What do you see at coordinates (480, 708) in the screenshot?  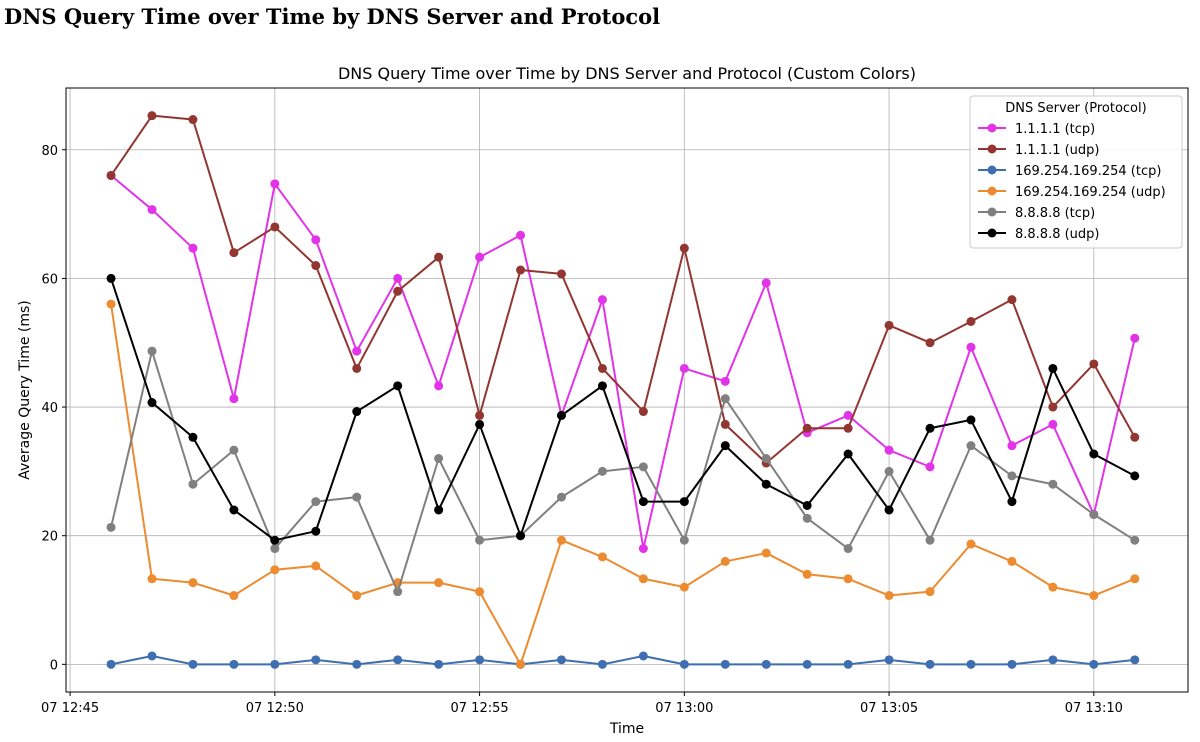 I see `x-tick-label: 07 12:55` at bounding box center [480, 708].